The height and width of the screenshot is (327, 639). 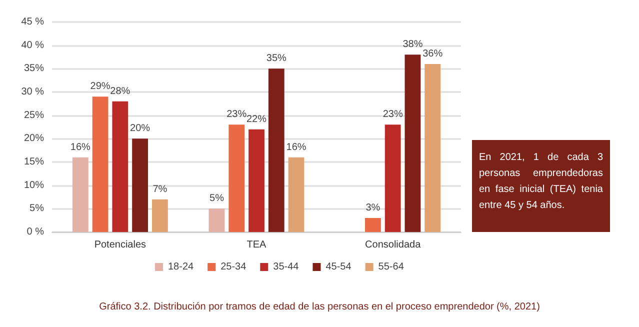 What do you see at coordinates (393, 245) in the screenshot?
I see `x-tick-label: Consolidada` at bounding box center [393, 245].